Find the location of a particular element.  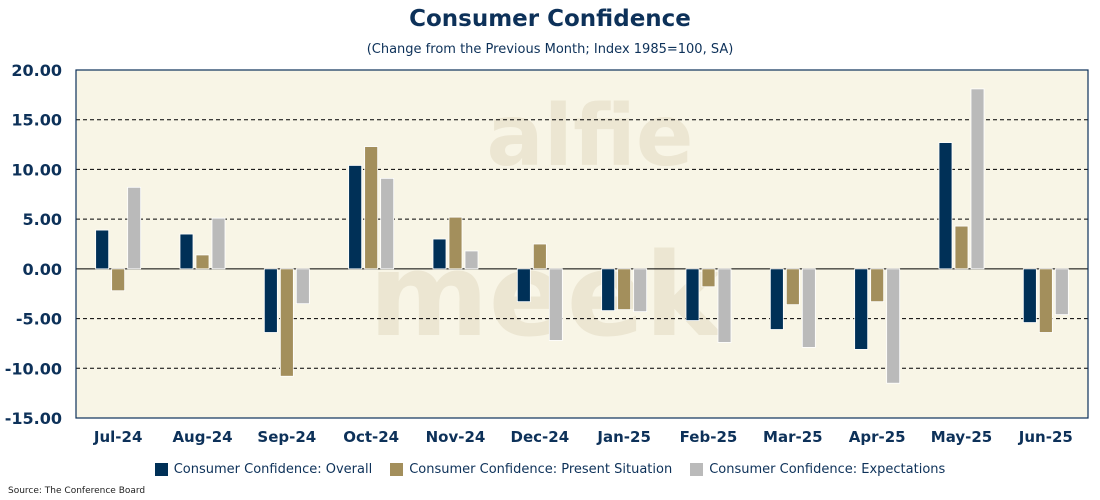

y-tick-label: 20.00 is located at coordinates (36, 70).